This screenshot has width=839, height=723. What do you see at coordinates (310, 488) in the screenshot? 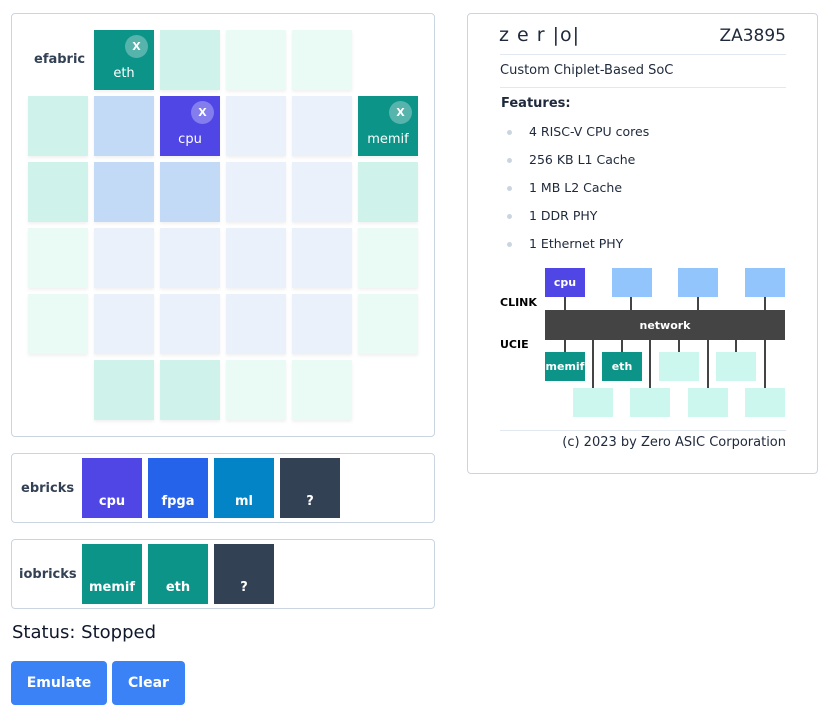
I see `ebrick-unknown: ?` at bounding box center [310, 488].